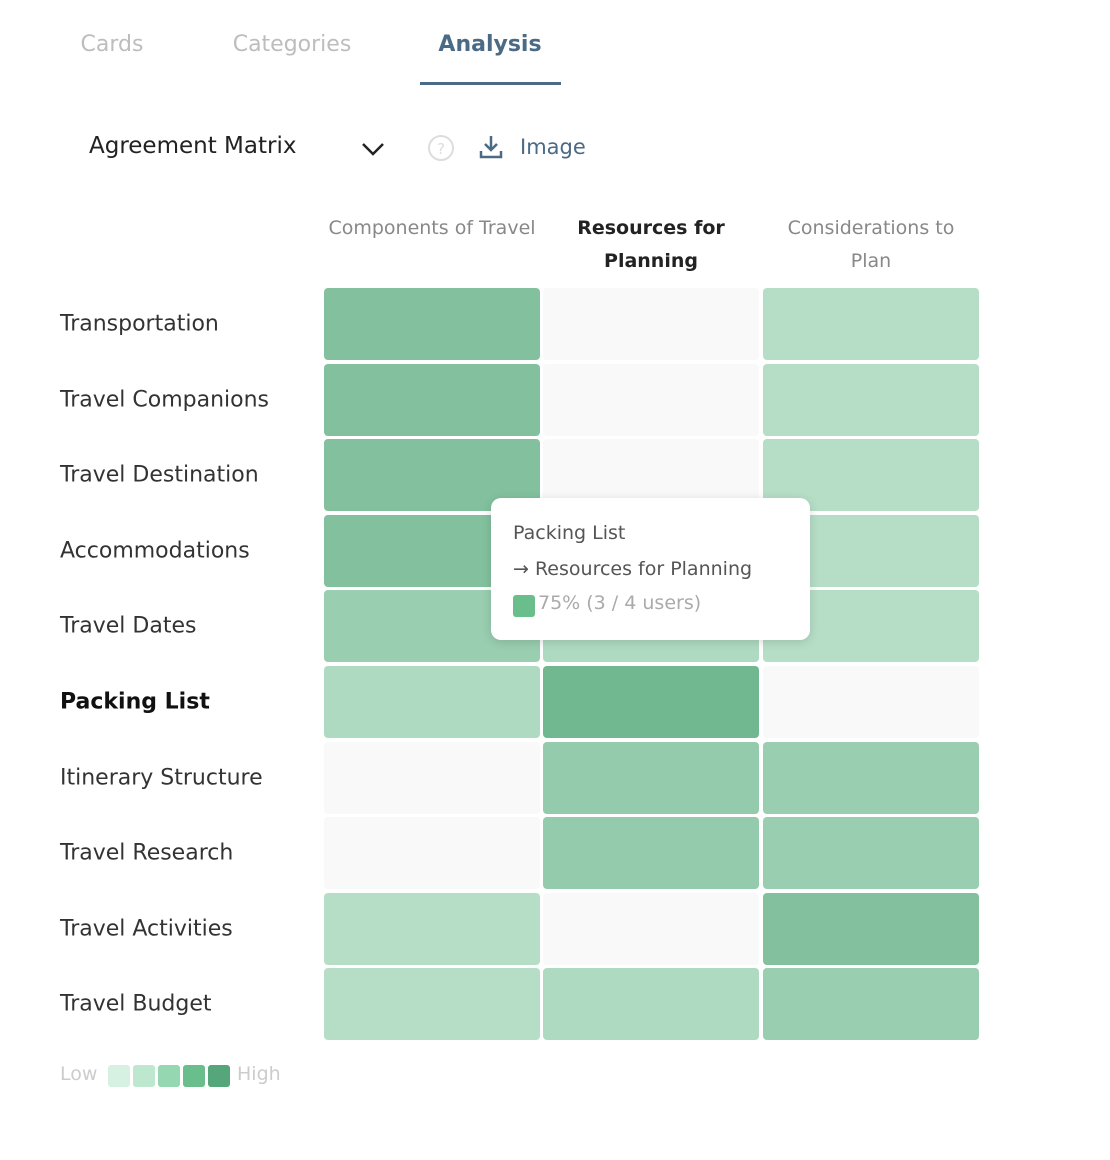 The width and height of the screenshot is (1110, 1160). Describe the element at coordinates (491, 147) in the screenshot. I see `download-icon` at that location.